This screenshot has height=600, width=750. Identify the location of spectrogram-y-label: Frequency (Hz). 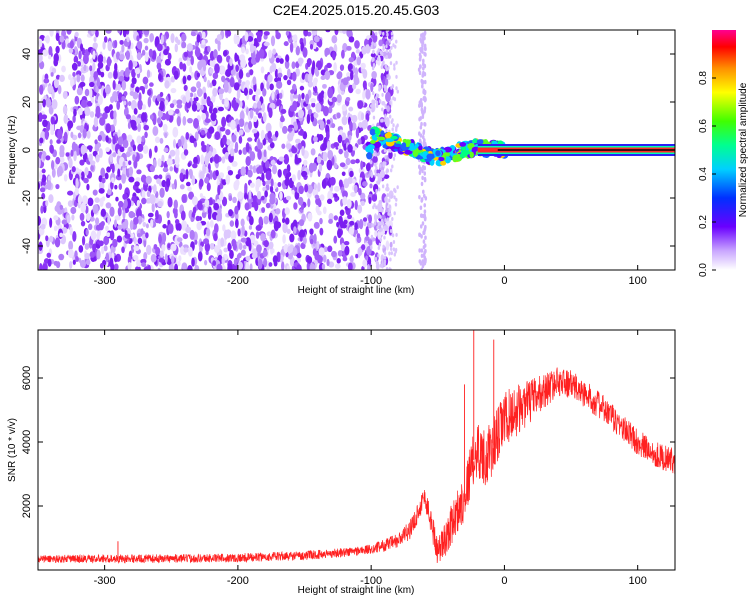
(12, 150).